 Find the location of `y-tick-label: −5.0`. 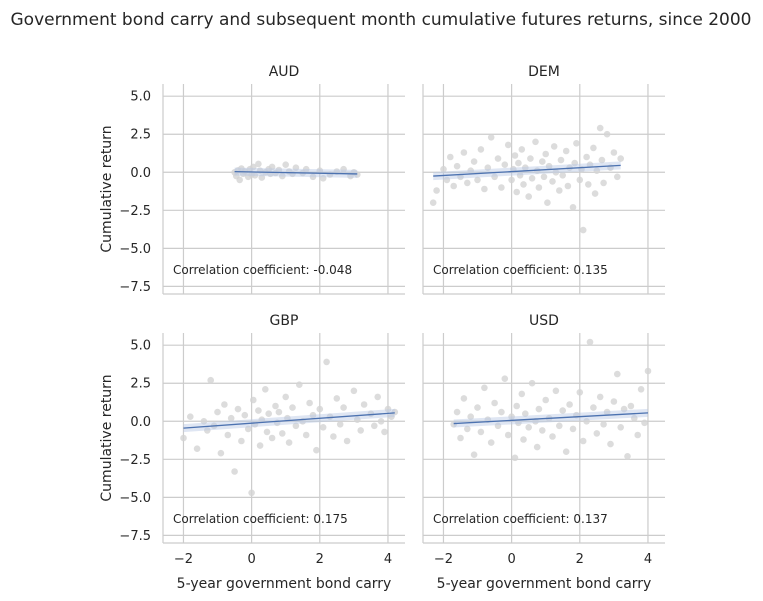

y-tick-label: −5.0 is located at coordinates (135, 498).